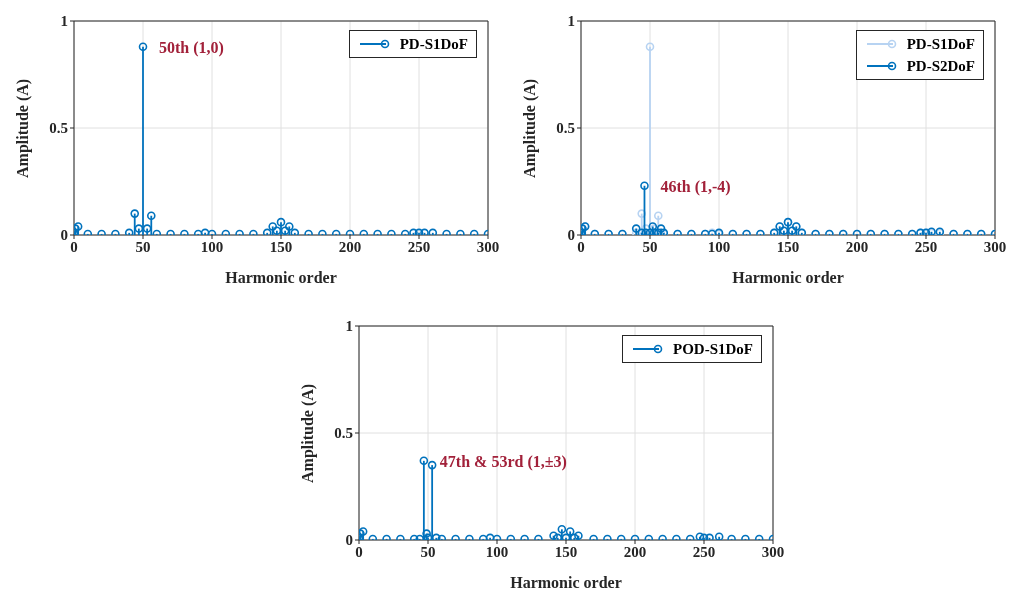 The image size is (1016, 609). Describe the element at coordinates (695, 186) in the screenshot. I see `annotation: 46th (1,-4)` at that location.